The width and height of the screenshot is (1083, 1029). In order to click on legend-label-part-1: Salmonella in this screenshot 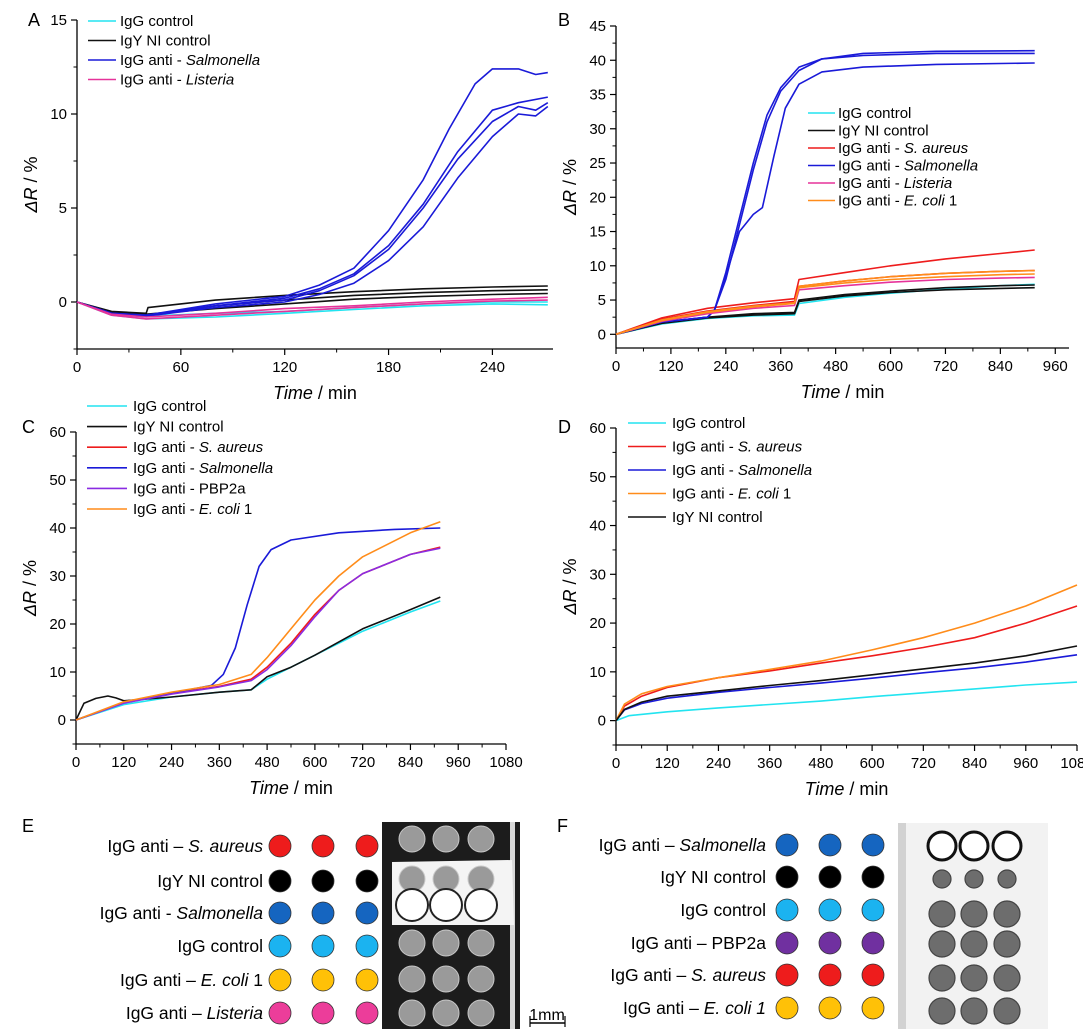, I will do `click(236, 468)`.